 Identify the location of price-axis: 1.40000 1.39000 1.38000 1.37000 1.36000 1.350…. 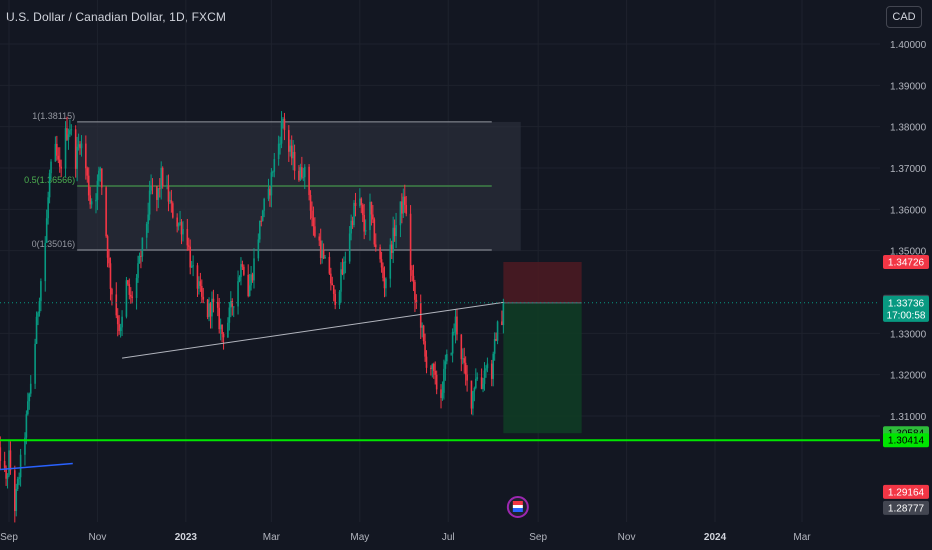
(908, 231).